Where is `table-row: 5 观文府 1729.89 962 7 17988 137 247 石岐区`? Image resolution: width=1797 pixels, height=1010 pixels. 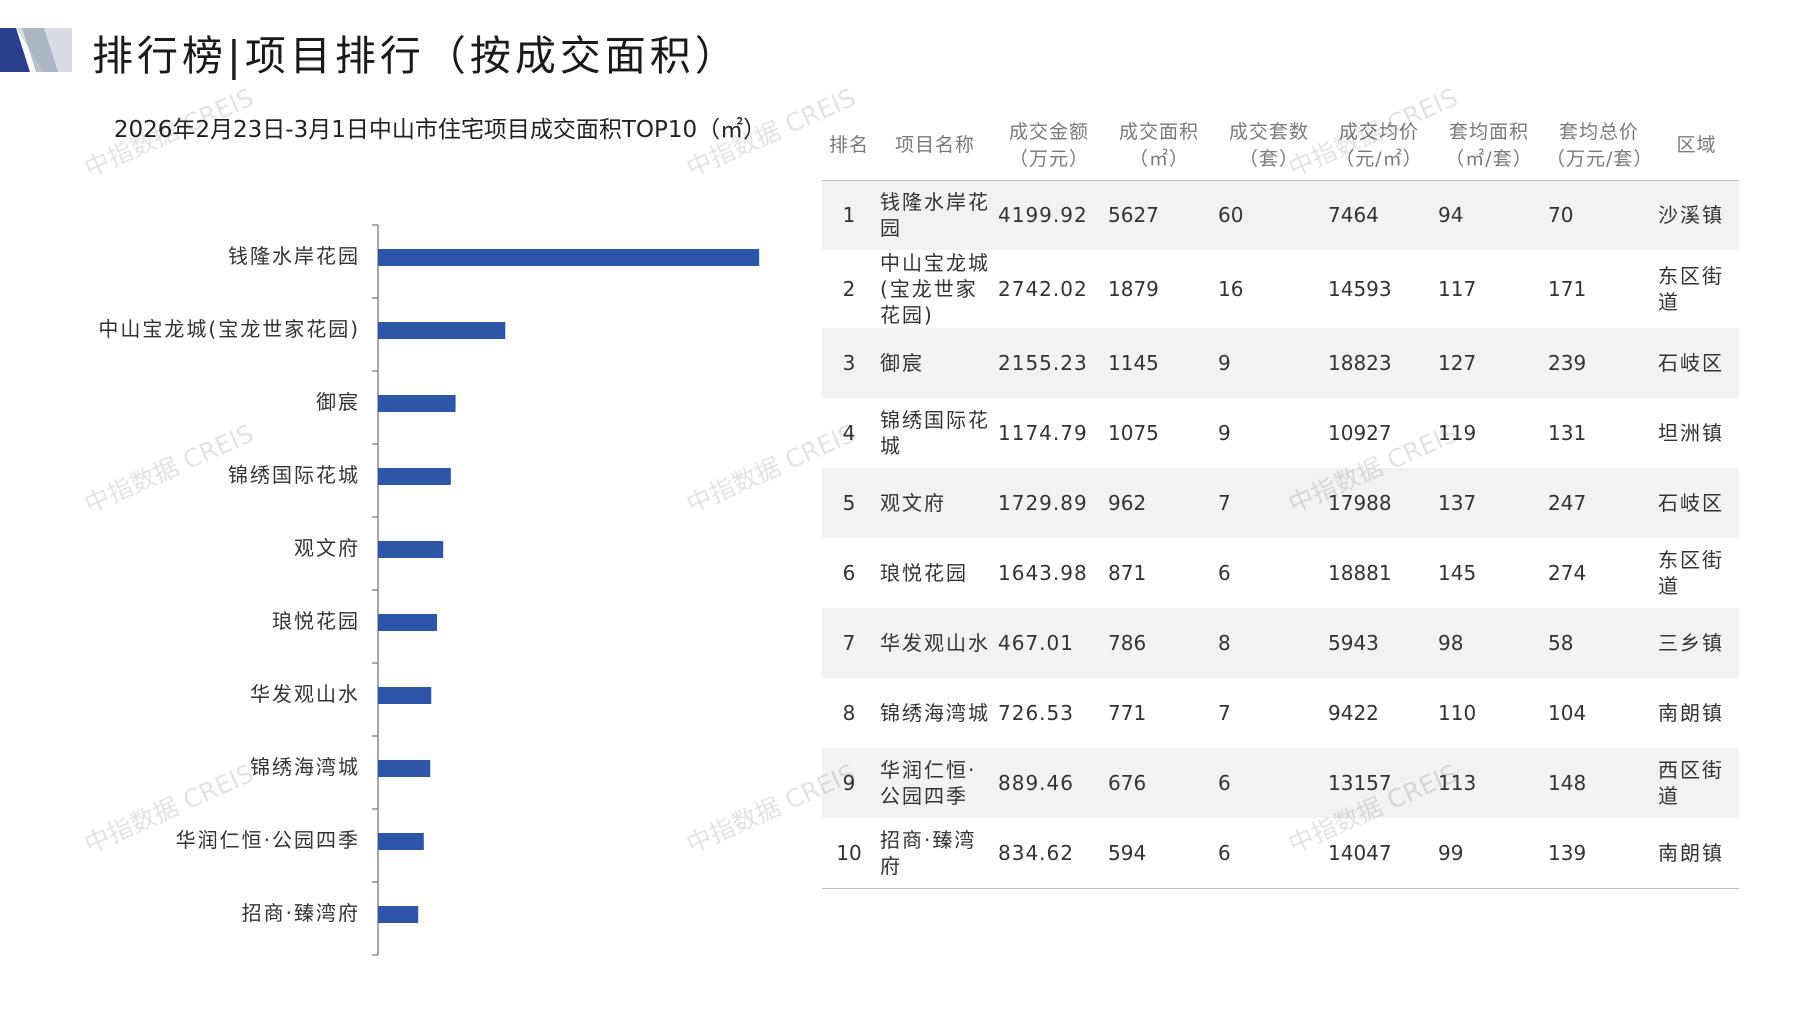 table-row: 5 观文府 1729.89 962 7 17988 137 247 石岐区 is located at coordinates (1280, 503).